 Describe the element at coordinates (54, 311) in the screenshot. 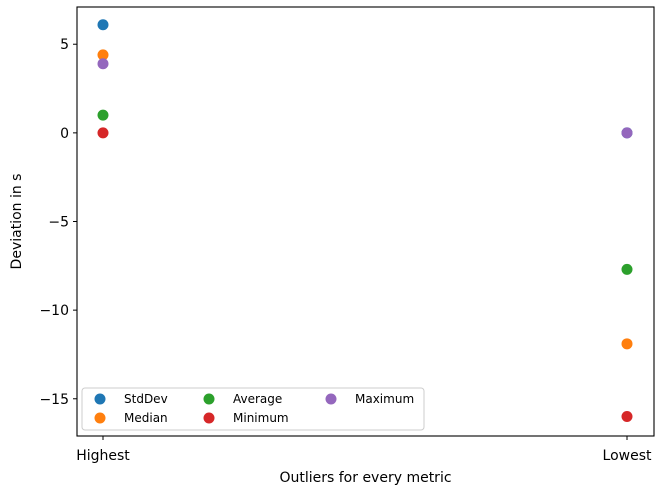

I see `y-tick-label: −10` at that location.